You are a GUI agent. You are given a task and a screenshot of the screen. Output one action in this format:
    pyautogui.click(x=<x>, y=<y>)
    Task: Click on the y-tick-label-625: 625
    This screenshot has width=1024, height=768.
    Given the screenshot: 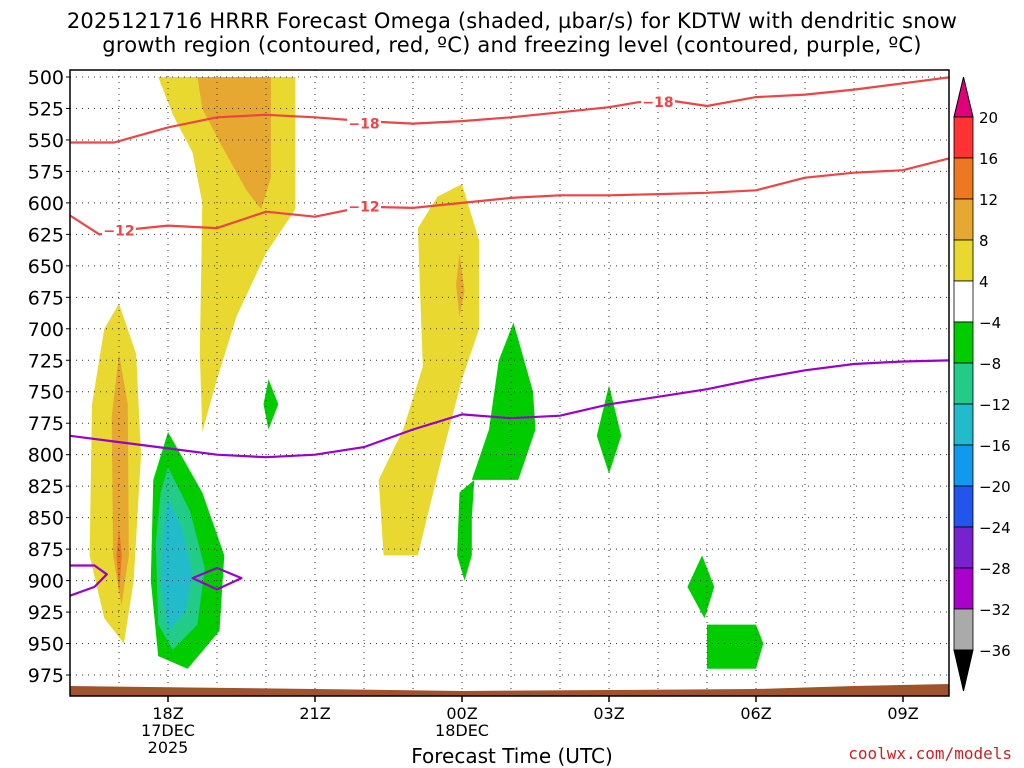 What is the action you would take?
    pyautogui.click(x=46, y=235)
    